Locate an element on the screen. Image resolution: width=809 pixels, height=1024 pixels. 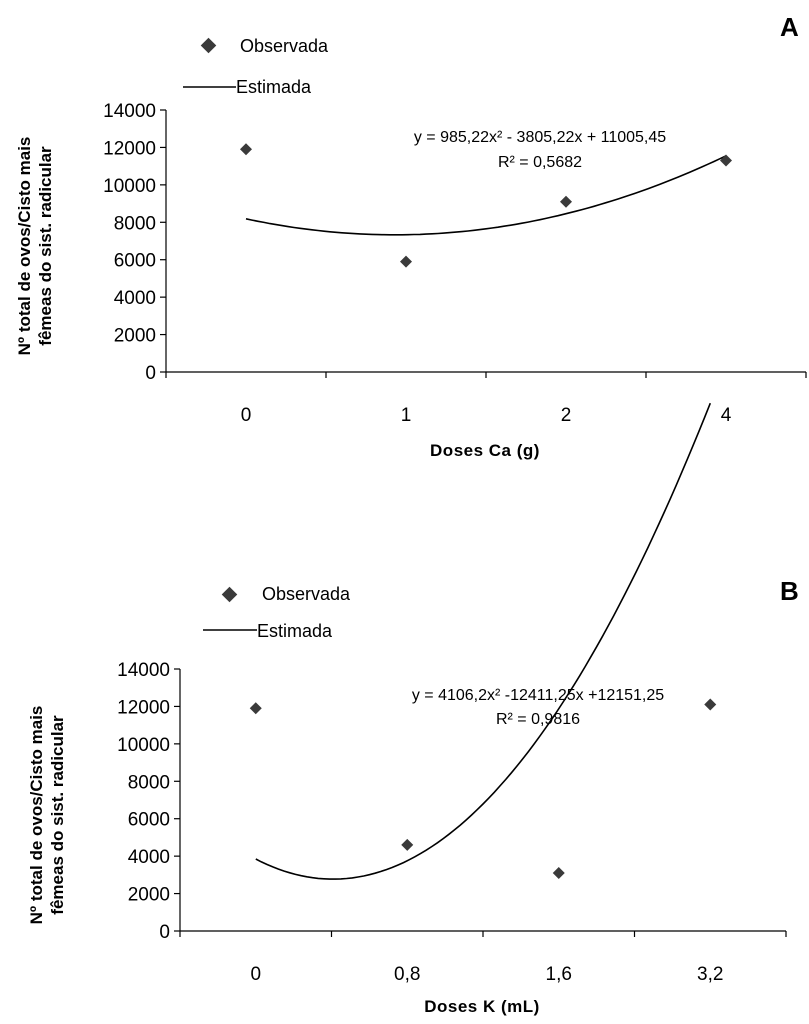
x-tick-label: 1,6 is located at coordinates (559, 974).